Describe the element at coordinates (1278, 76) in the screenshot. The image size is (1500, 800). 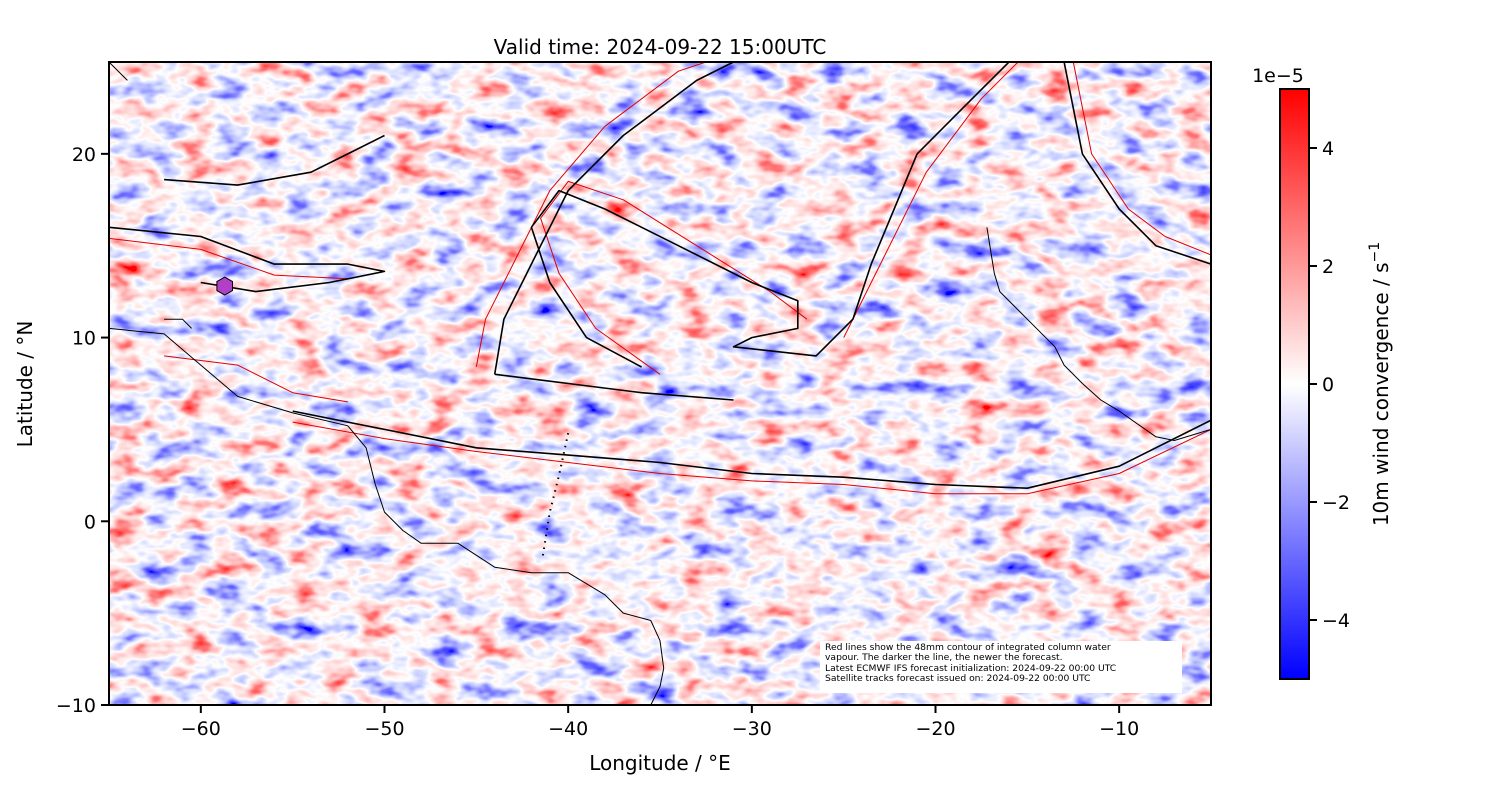
I see `colorbar-offset-text: 1e−5` at that location.